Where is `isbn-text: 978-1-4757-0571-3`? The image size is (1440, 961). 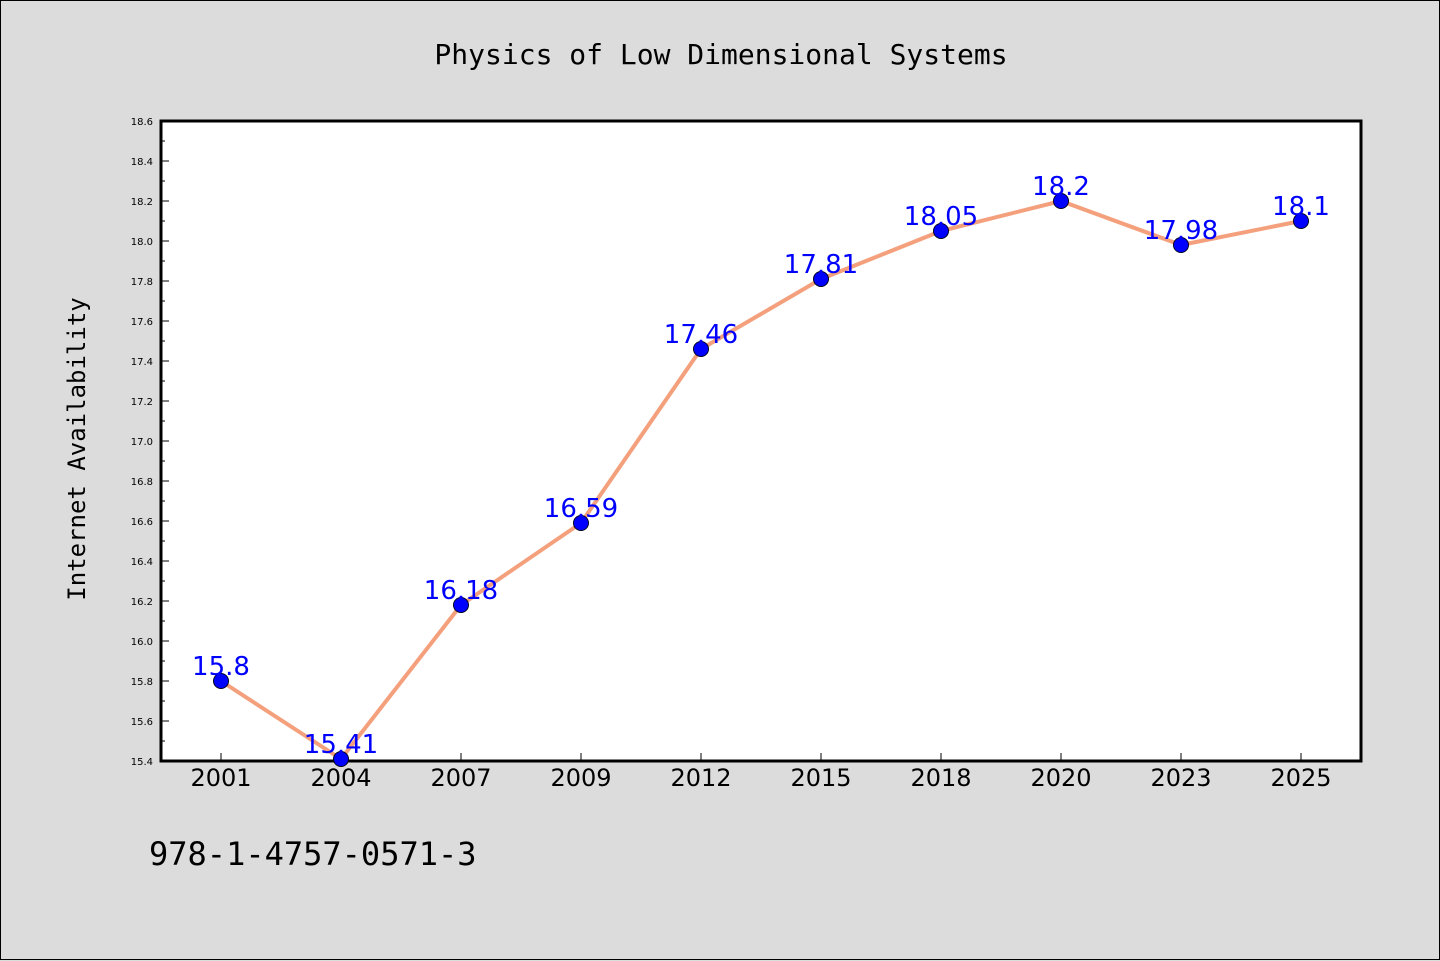
isbn-text: 978-1-4757-0571-3 is located at coordinates (313, 854).